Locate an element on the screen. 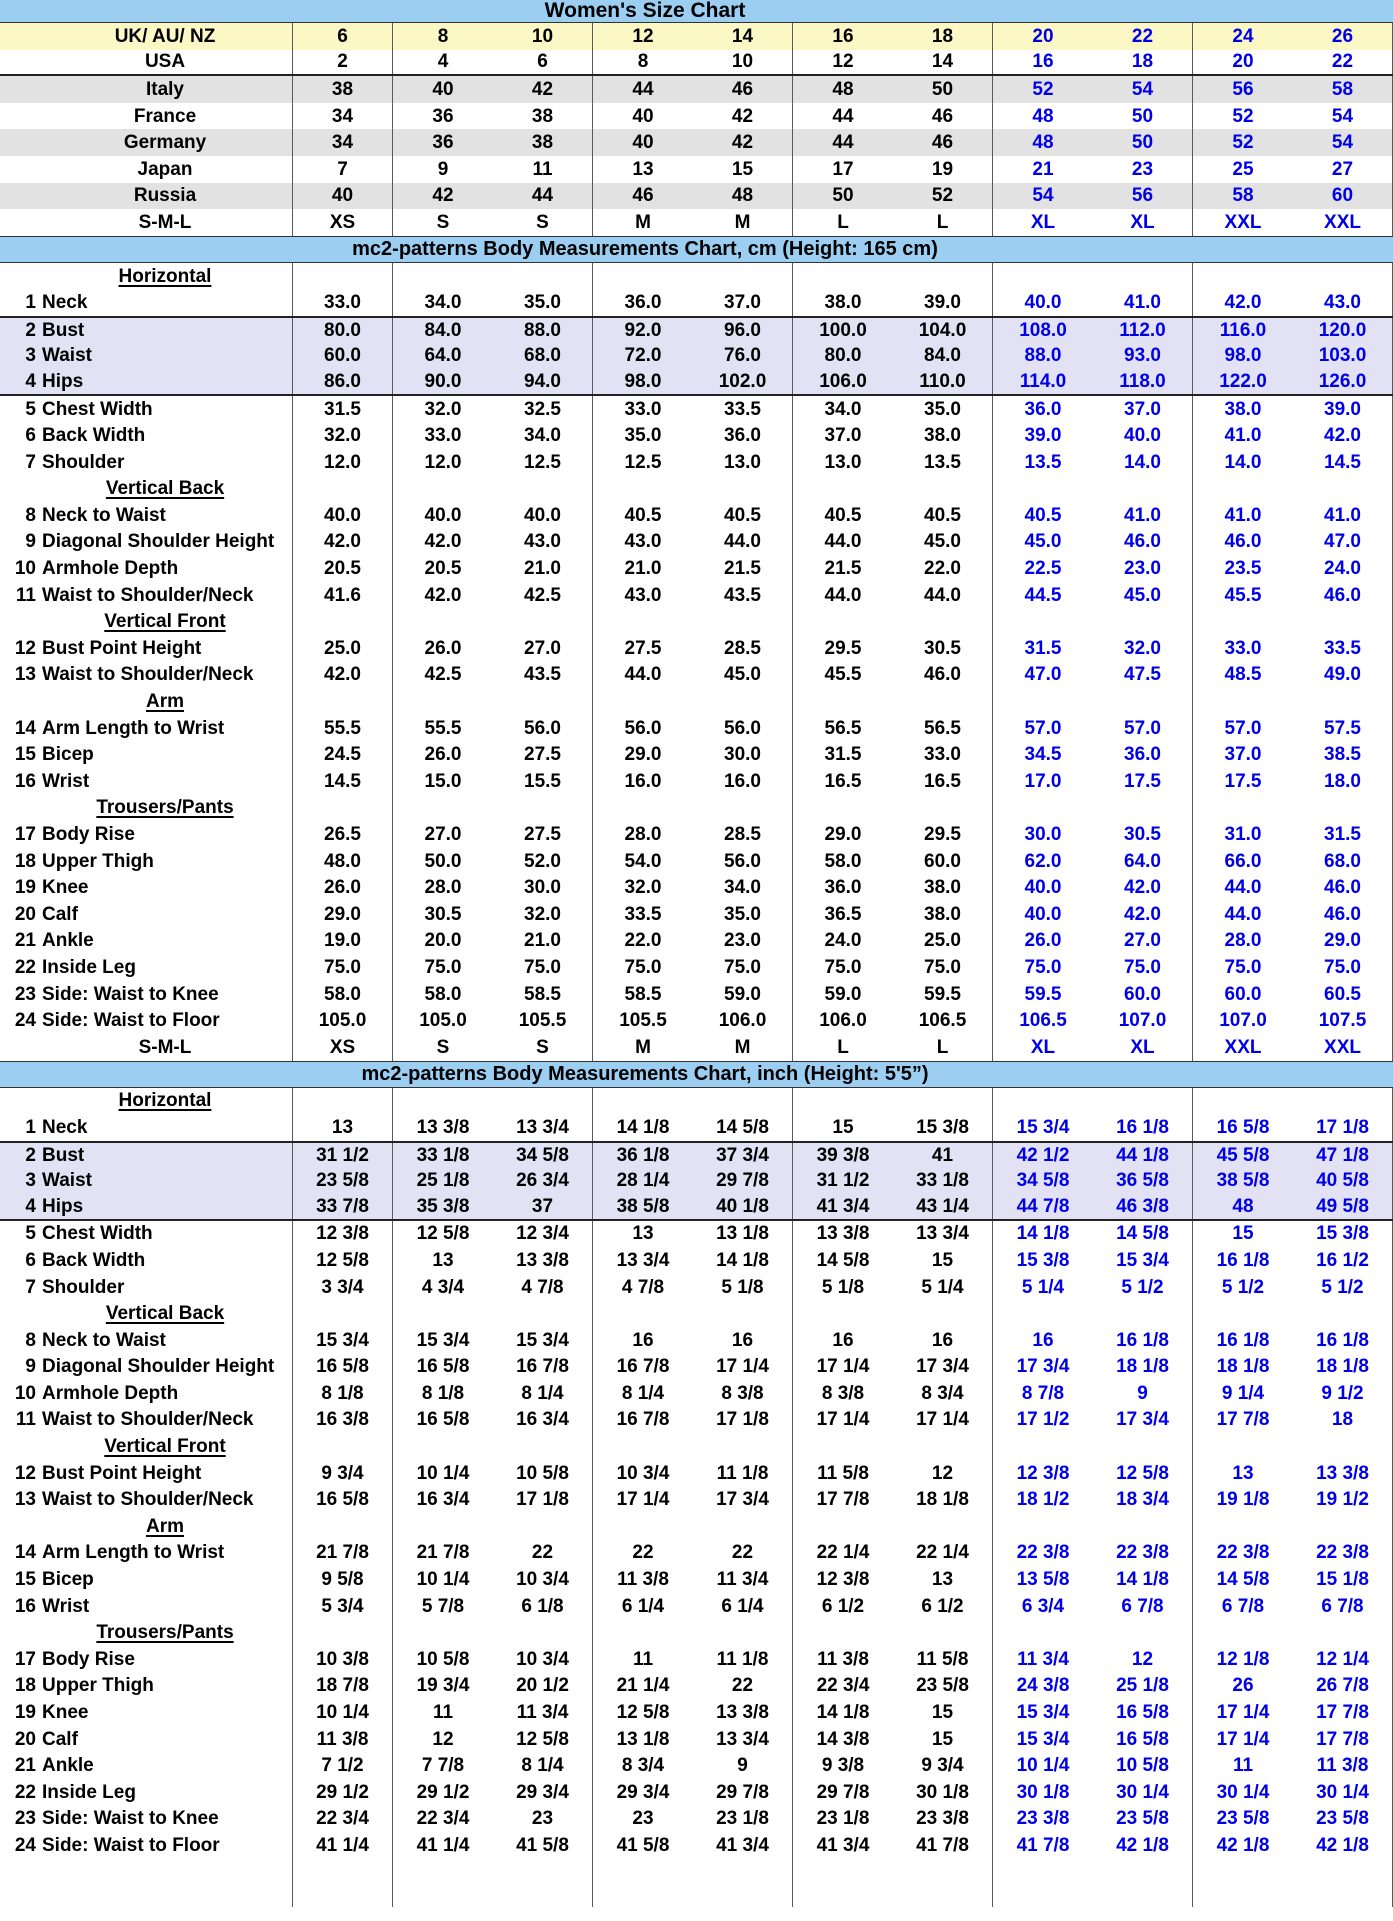 The width and height of the screenshot is (1393, 1921). value-cell: 34.0 is located at coordinates (743, 887).